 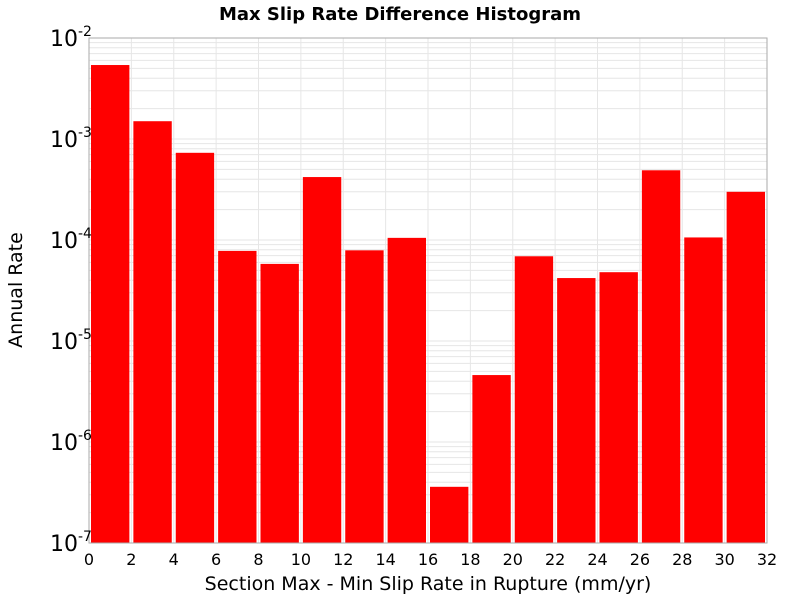 I want to click on x-tick-labels: 0 2 4 6 8 10 12 14 16 18 20 22 24 26 28 30 32, so click(x=430, y=559).